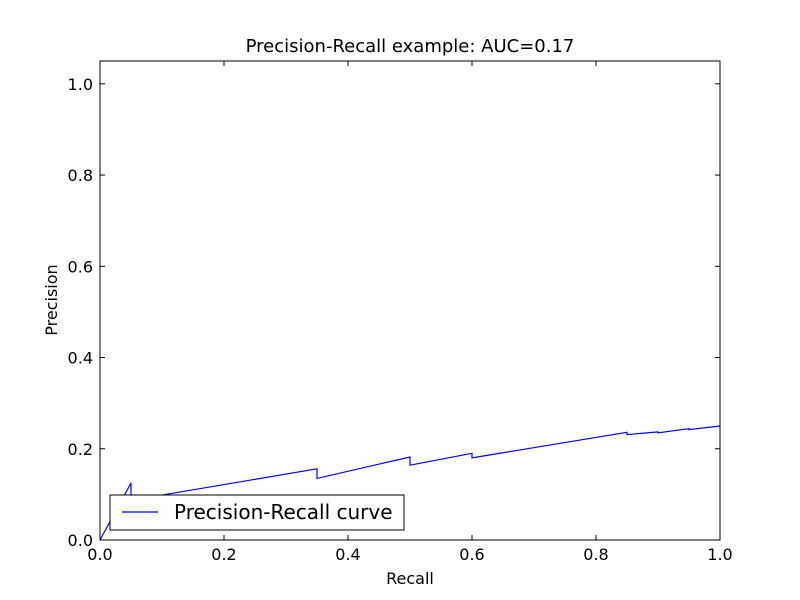  What do you see at coordinates (410, 578) in the screenshot?
I see `x-axis-label: Recall` at bounding box center [410, 578].